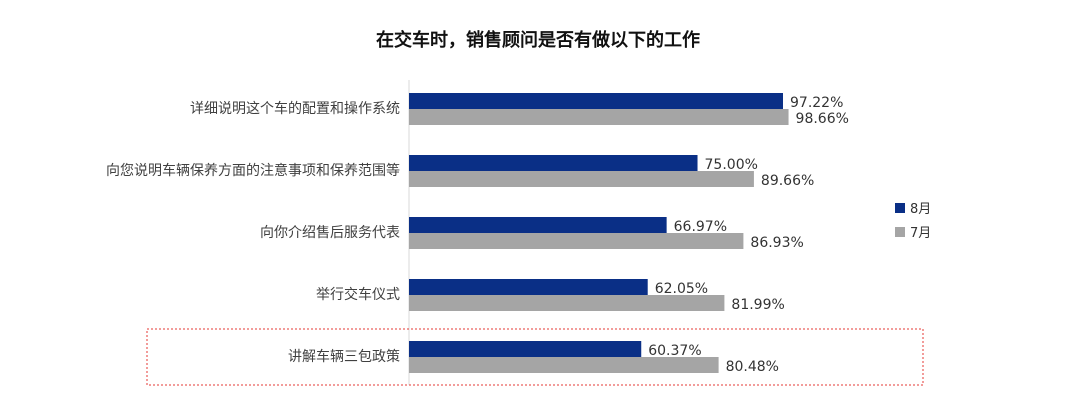  I want to click on data-label: 66.97%, so click(700, 227).